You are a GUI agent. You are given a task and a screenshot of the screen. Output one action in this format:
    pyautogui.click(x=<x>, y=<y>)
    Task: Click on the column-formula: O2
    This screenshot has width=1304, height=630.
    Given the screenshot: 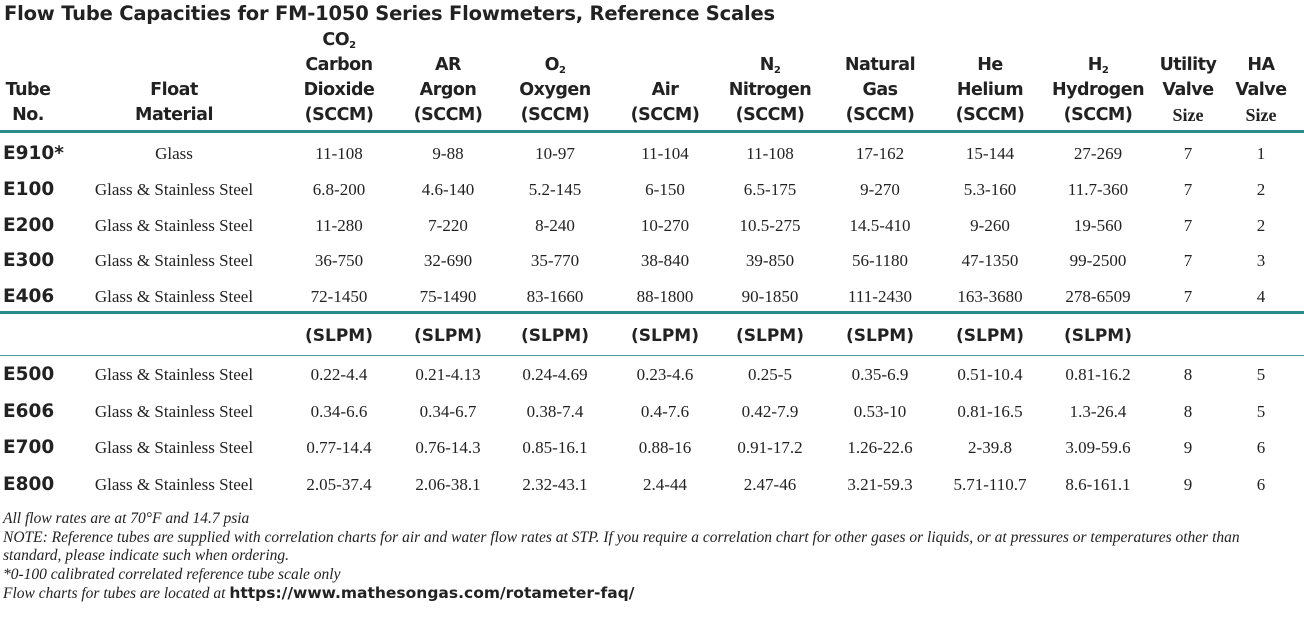 What is the action you would take?
    pyautogui.click(x=555, y=65)
    